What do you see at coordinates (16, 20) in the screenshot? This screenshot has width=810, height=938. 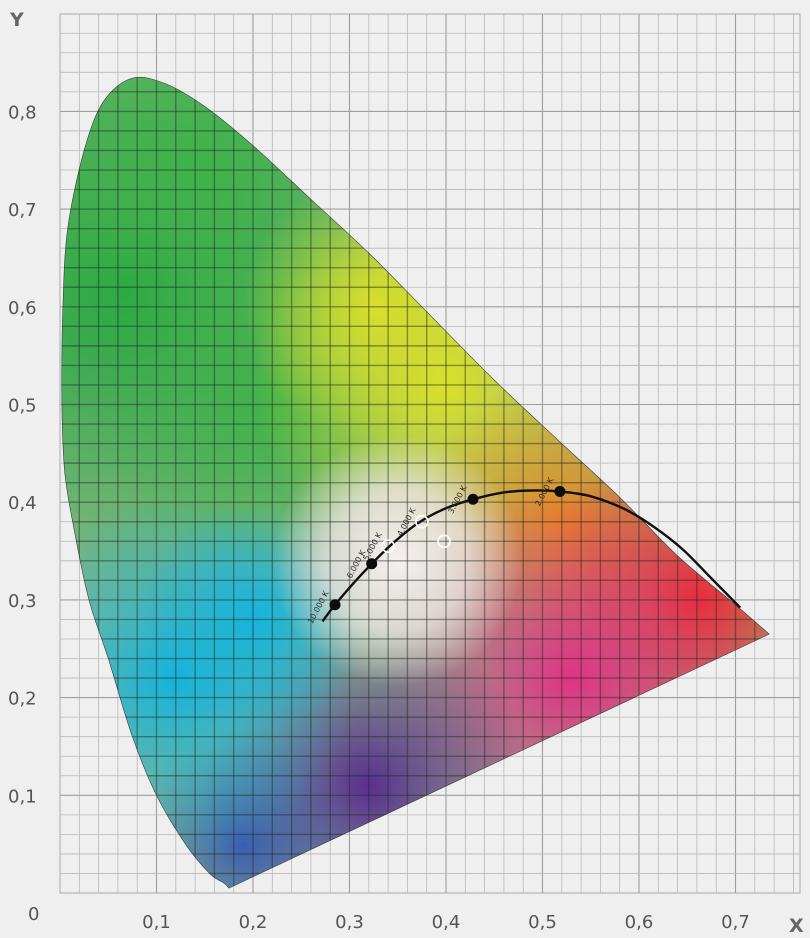 I see `y-axis-title: Y` at bounding box center [16, 20].